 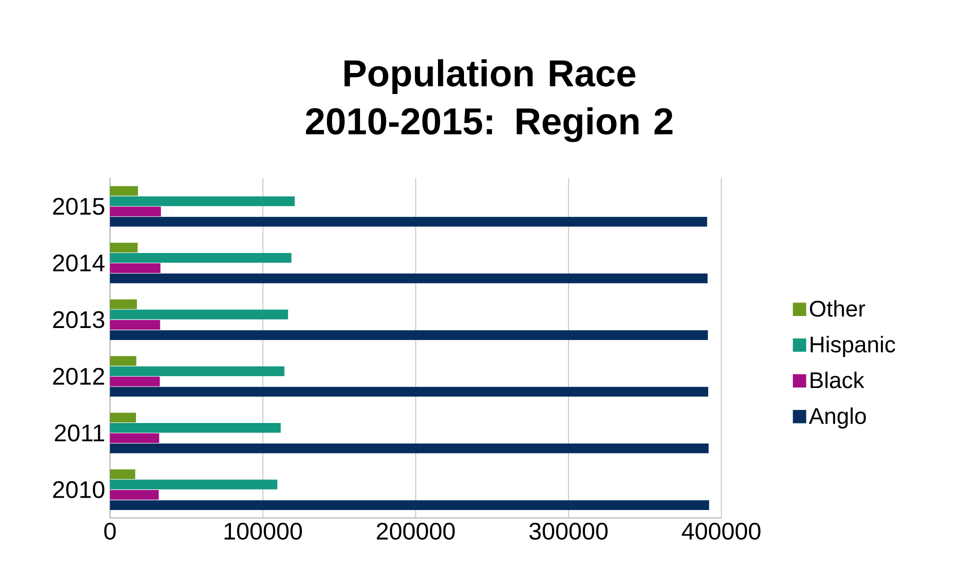 What do you see at coordinates (415, 531) in the screenshot?
I see `x-tick-label: 200000` at bounding box center [415, 531].